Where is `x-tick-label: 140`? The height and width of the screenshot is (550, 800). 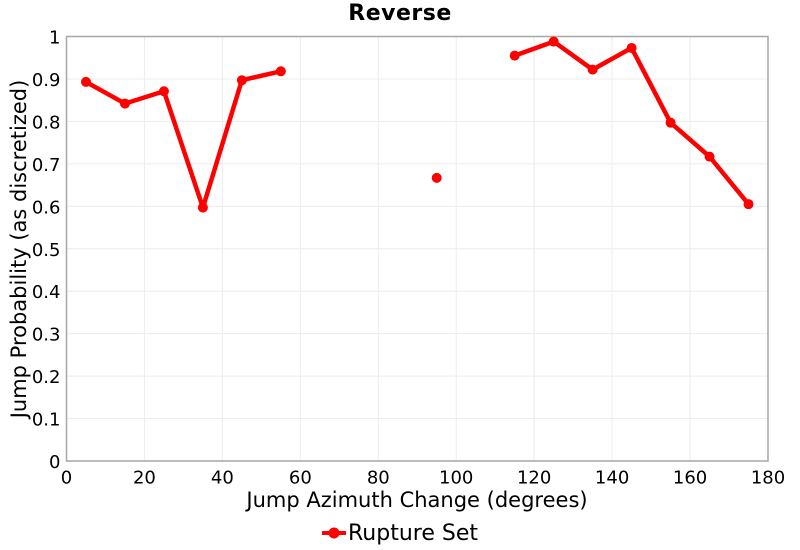 x-tick-label: 140 is located at coordinates (612, 478).